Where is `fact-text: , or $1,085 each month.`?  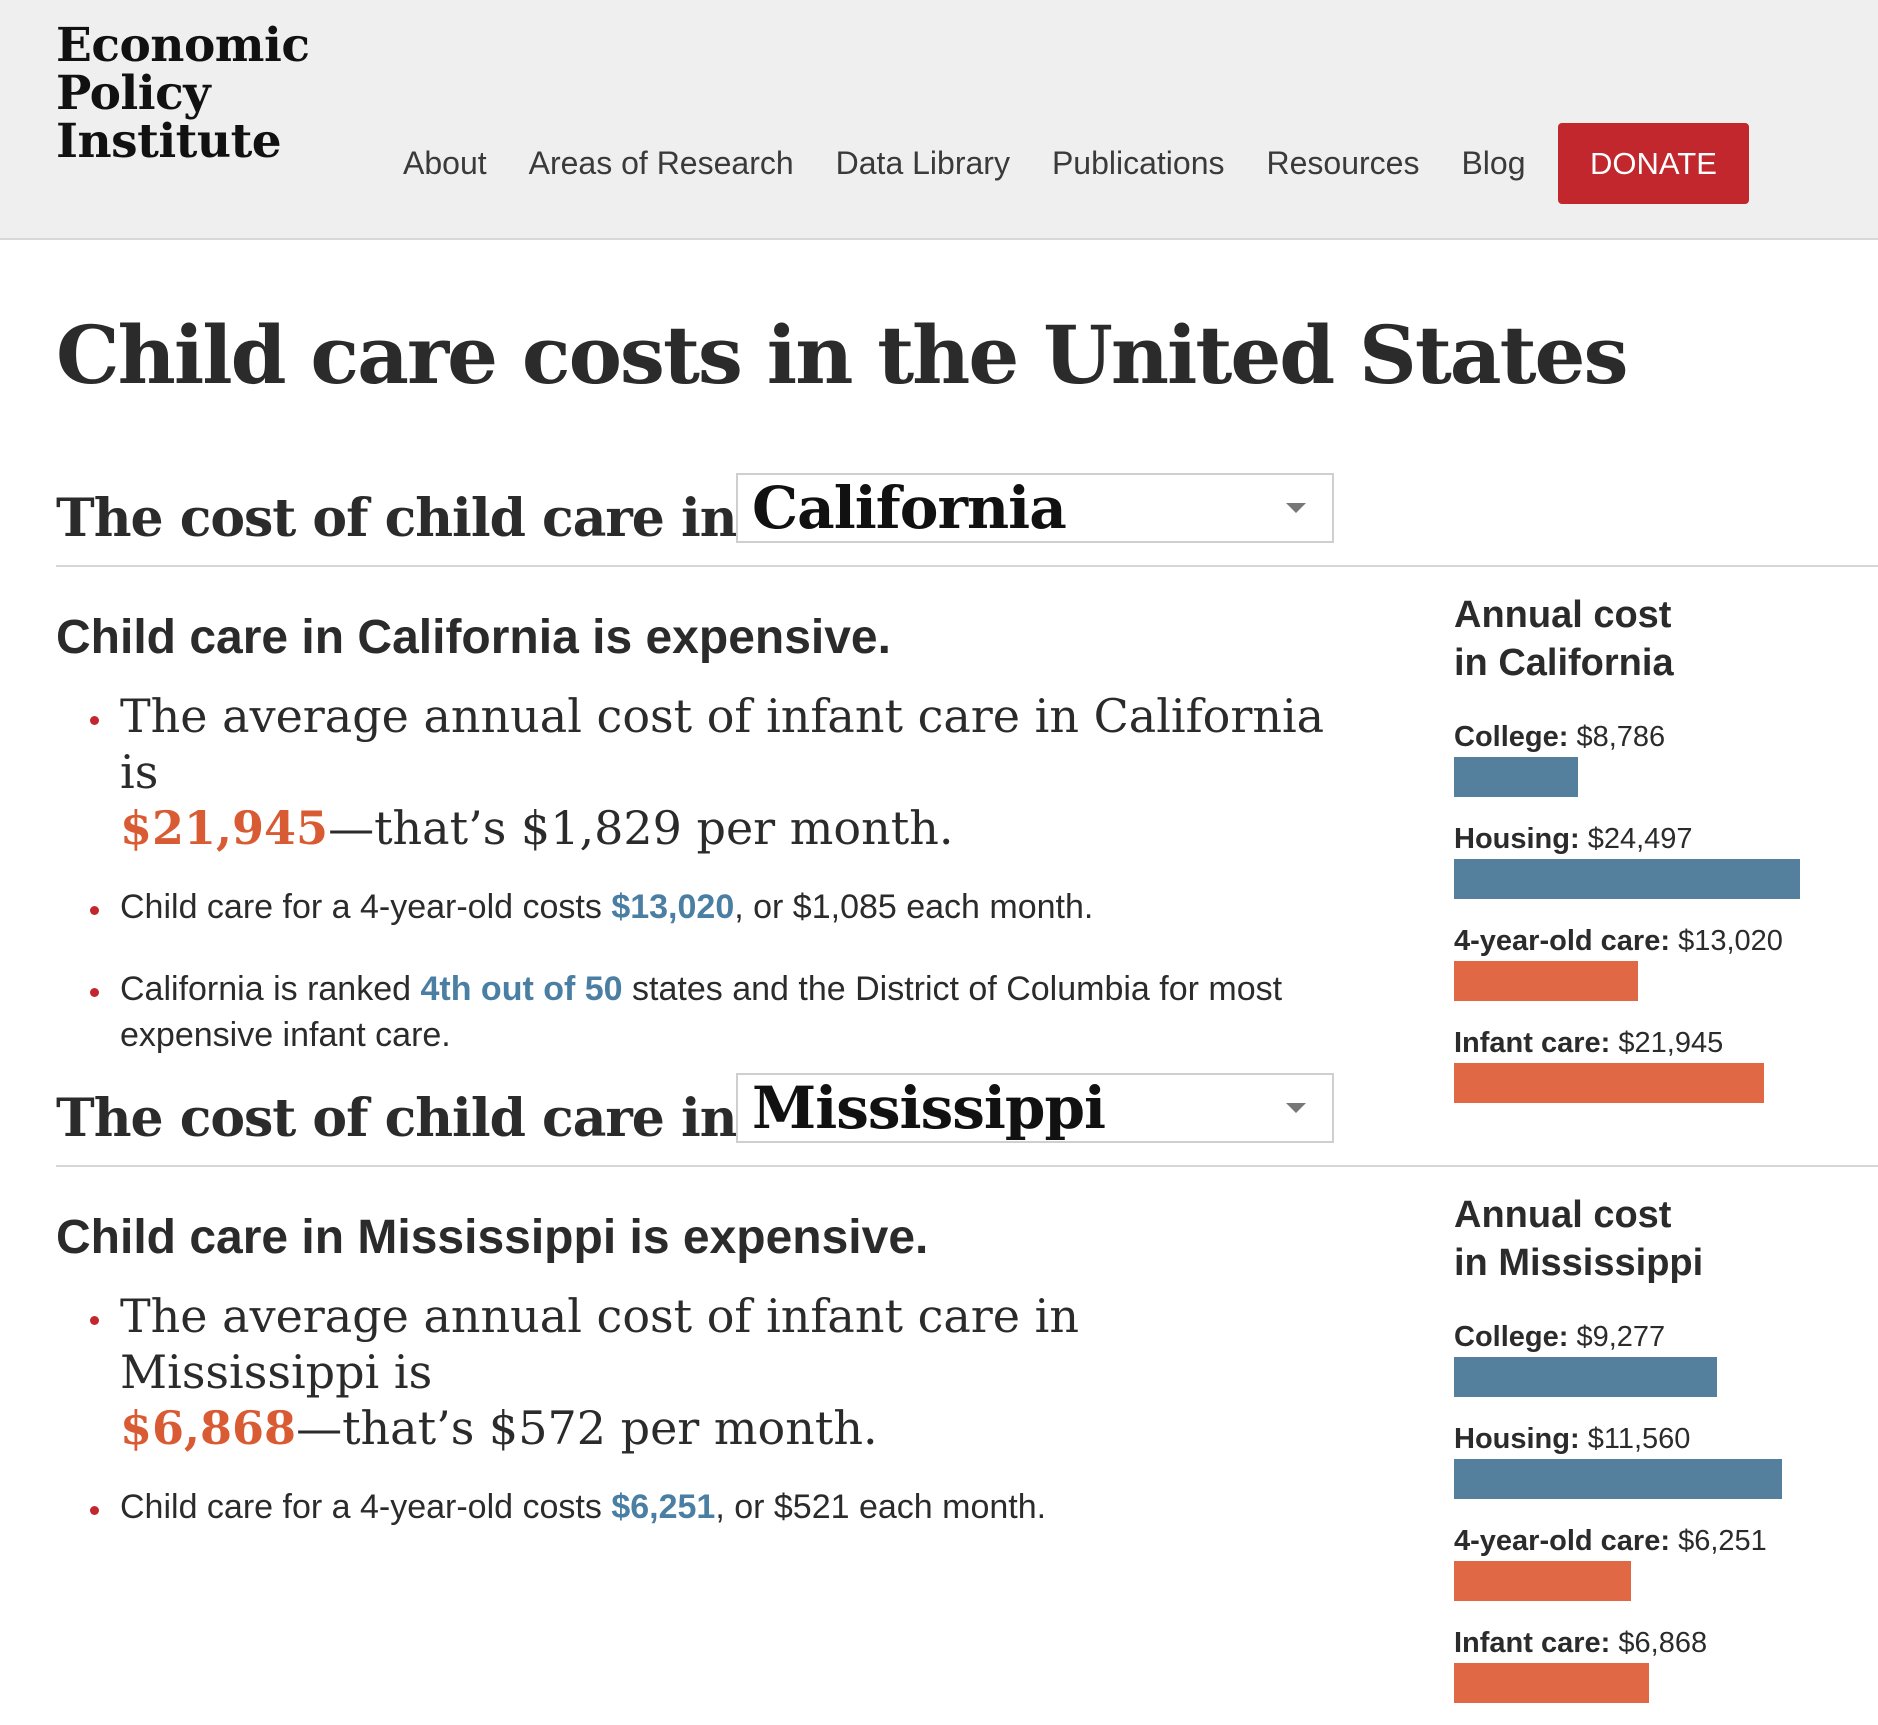 fact-text: , or $1,085 each month. is located at coordinates (914, 907).